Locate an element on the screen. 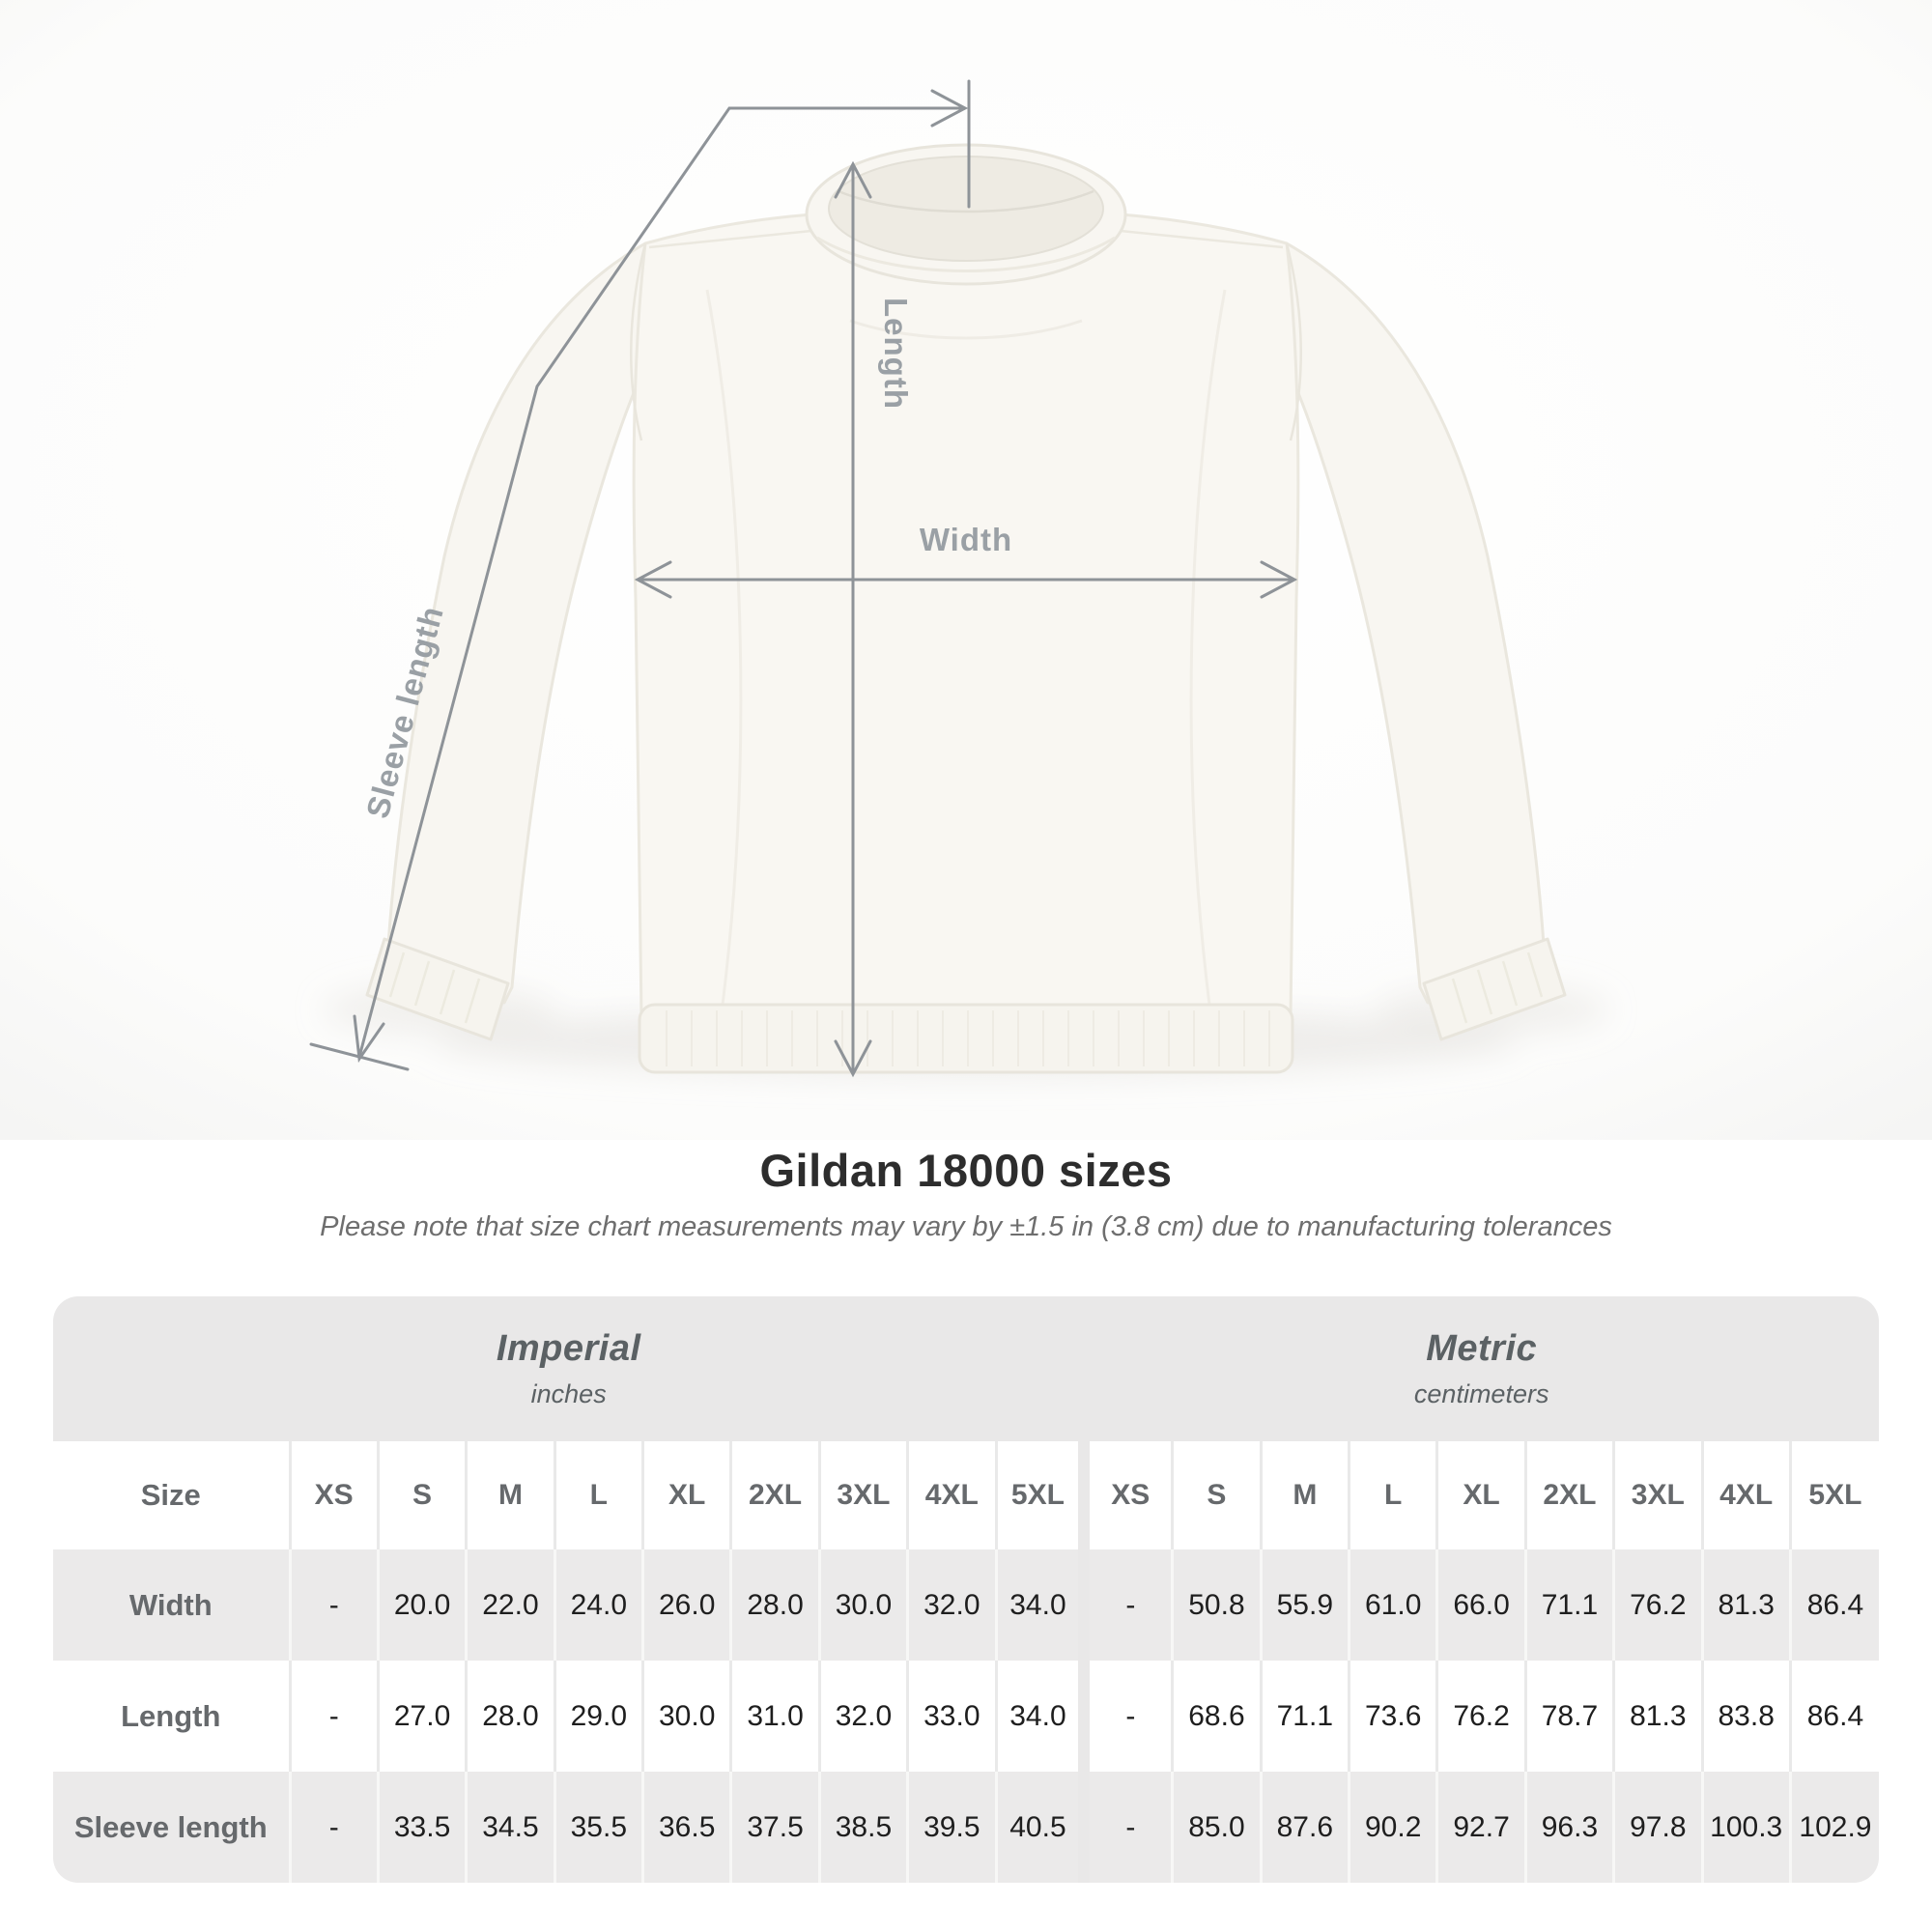 This screenshot has height=1932, width=1932. value-cell: 33.0 is located at coordinates (951, 1716).